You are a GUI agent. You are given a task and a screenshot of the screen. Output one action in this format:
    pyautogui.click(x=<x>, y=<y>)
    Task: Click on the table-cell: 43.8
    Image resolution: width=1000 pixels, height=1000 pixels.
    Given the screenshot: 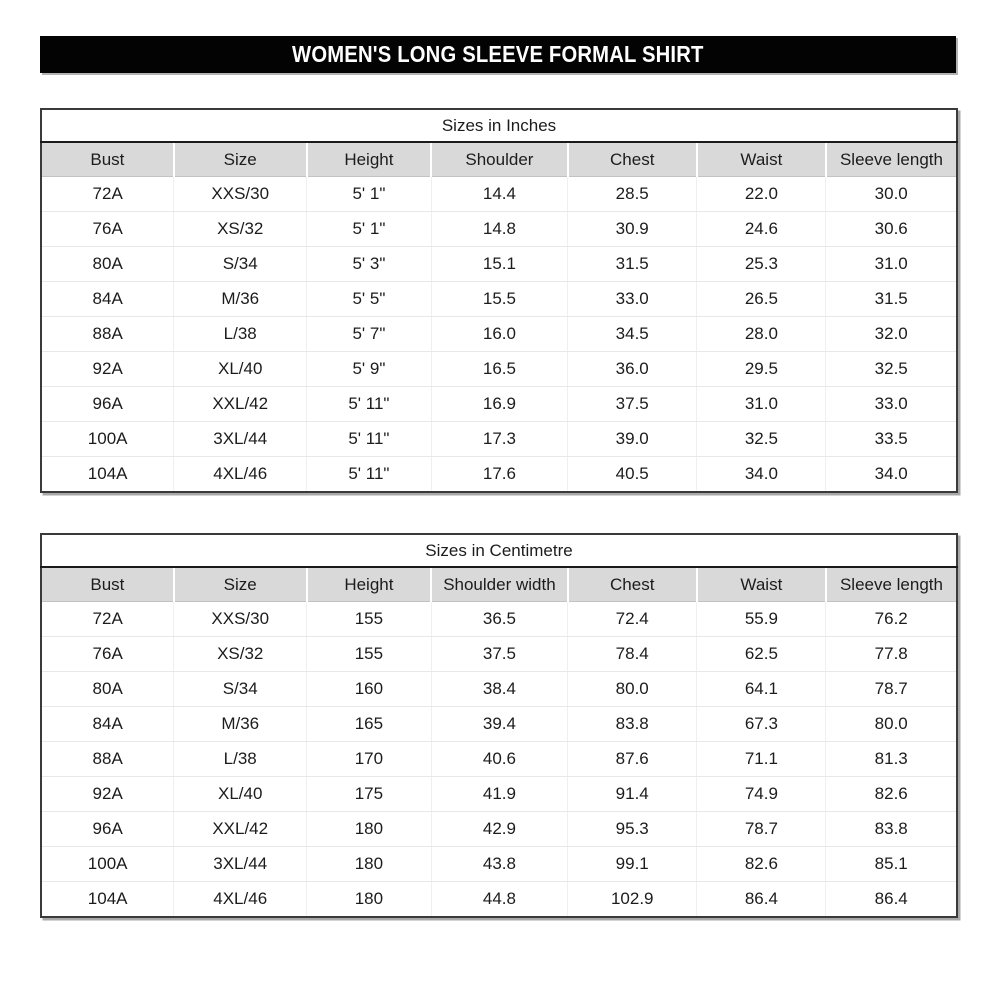 What is the action you would take?
    pyautogui.click(x=499, y=864)
    